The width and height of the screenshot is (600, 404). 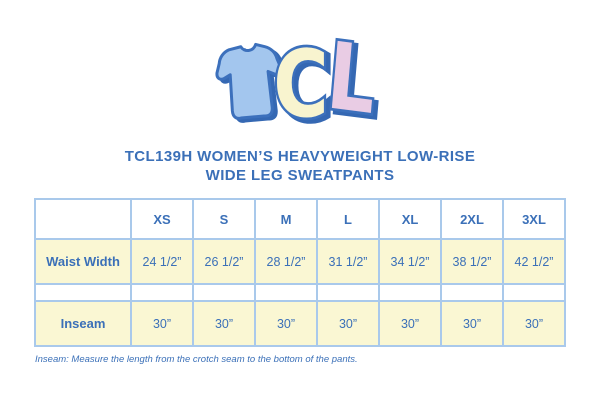 I want to click on waist-value-xs: 24 1/2”, so click(x=162, y=261).